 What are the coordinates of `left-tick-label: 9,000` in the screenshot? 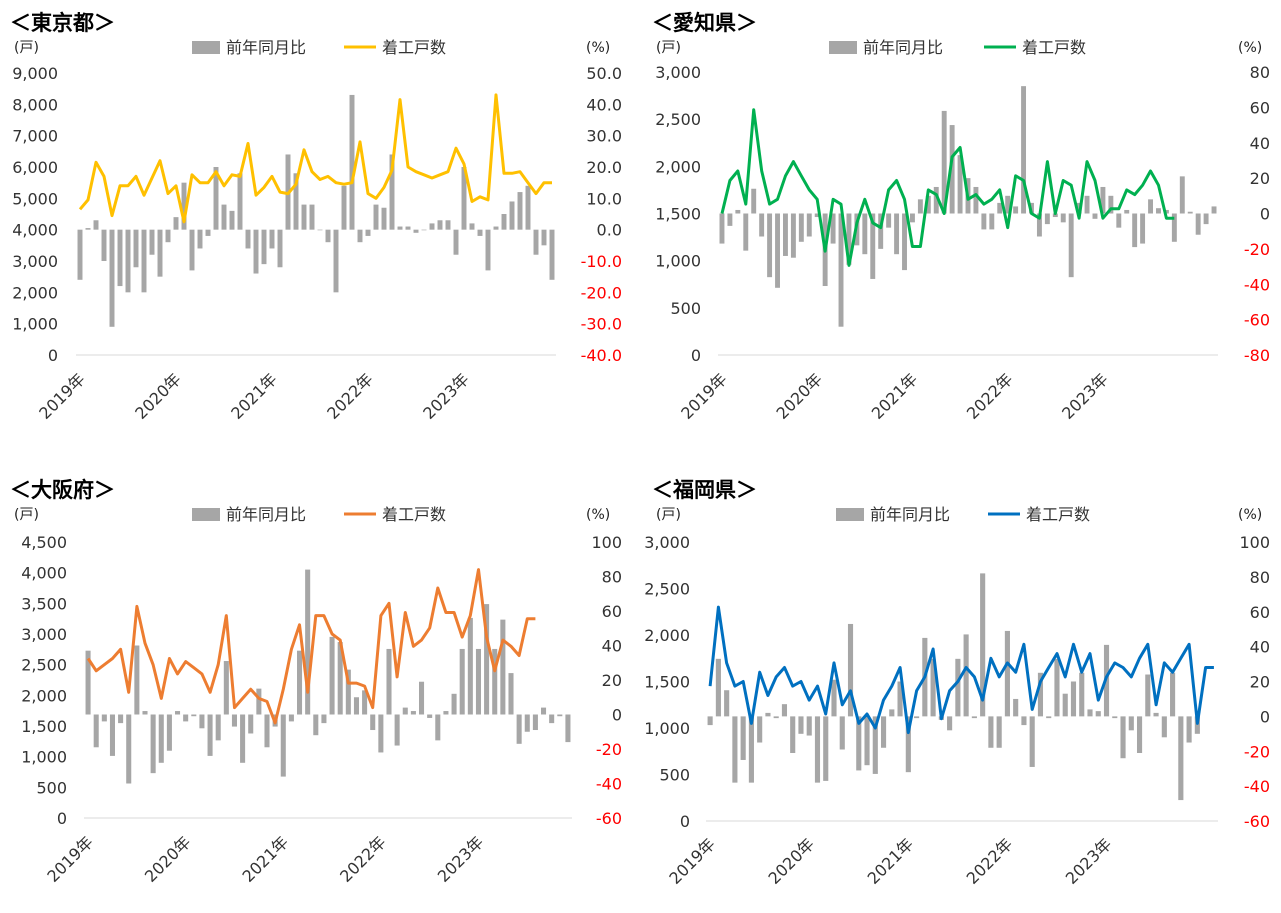 It's located at (35, 73).